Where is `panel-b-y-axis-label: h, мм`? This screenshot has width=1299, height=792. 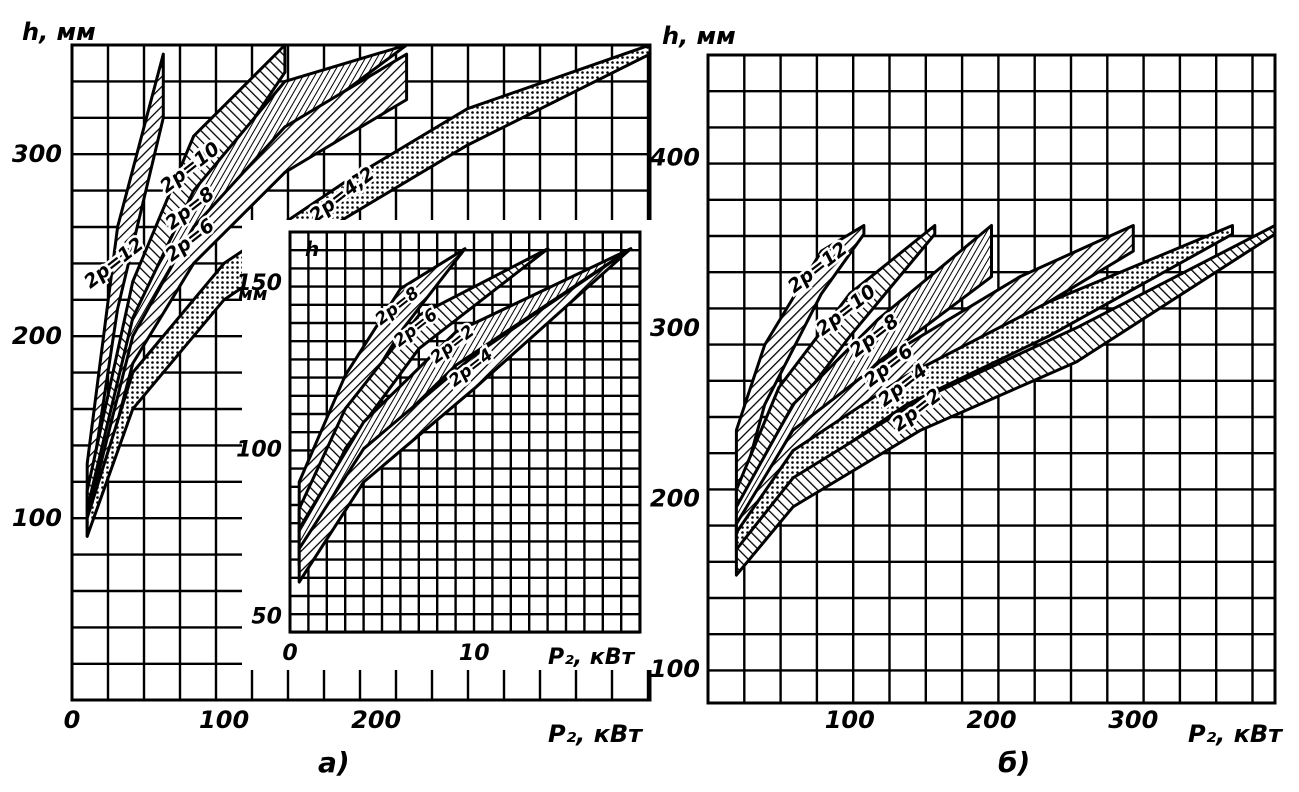 panel-b-y-axis-label: h, мм is located at coordinates (699, 36).